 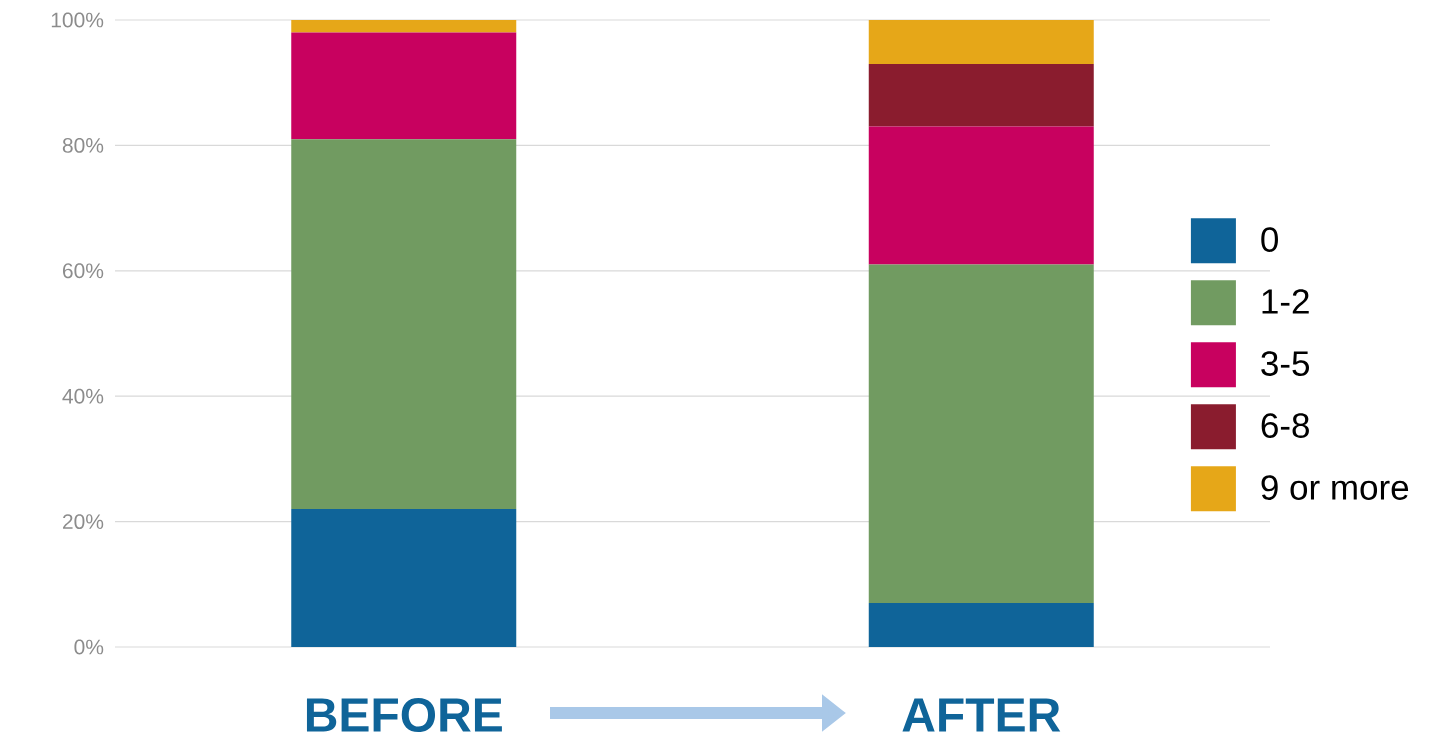 I want to click on y-tick-label: 0%, so click(x=89, y=647).